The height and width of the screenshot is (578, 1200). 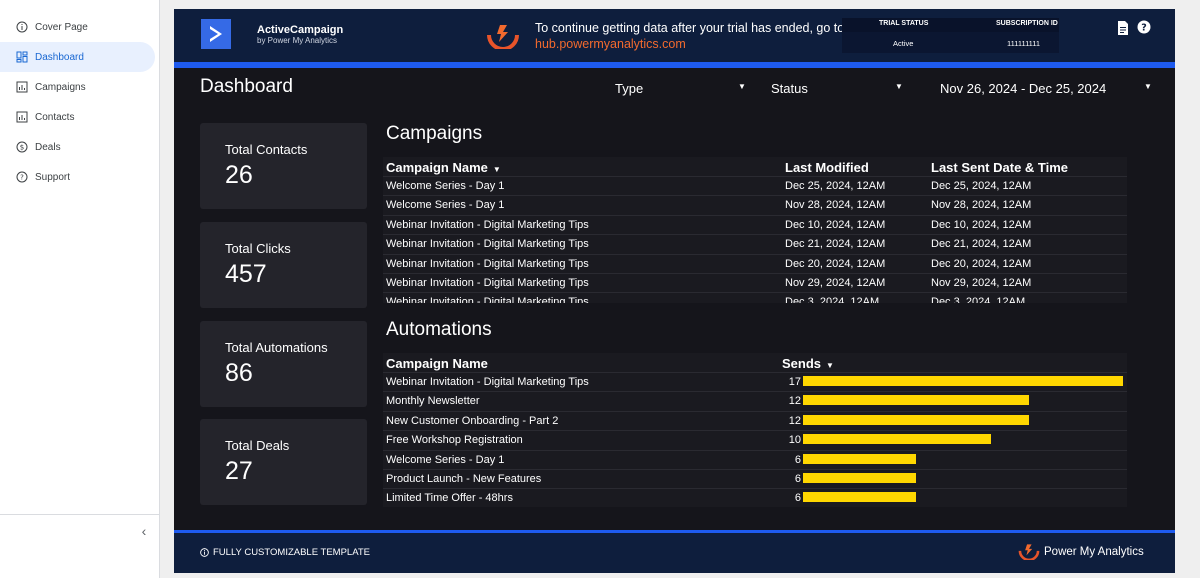 What do you see at coordinates (981, 205) in the screenshot?
I see `last-sent-cell: Nov 28, 2024, 12AM` at bounding box center [981, 205].